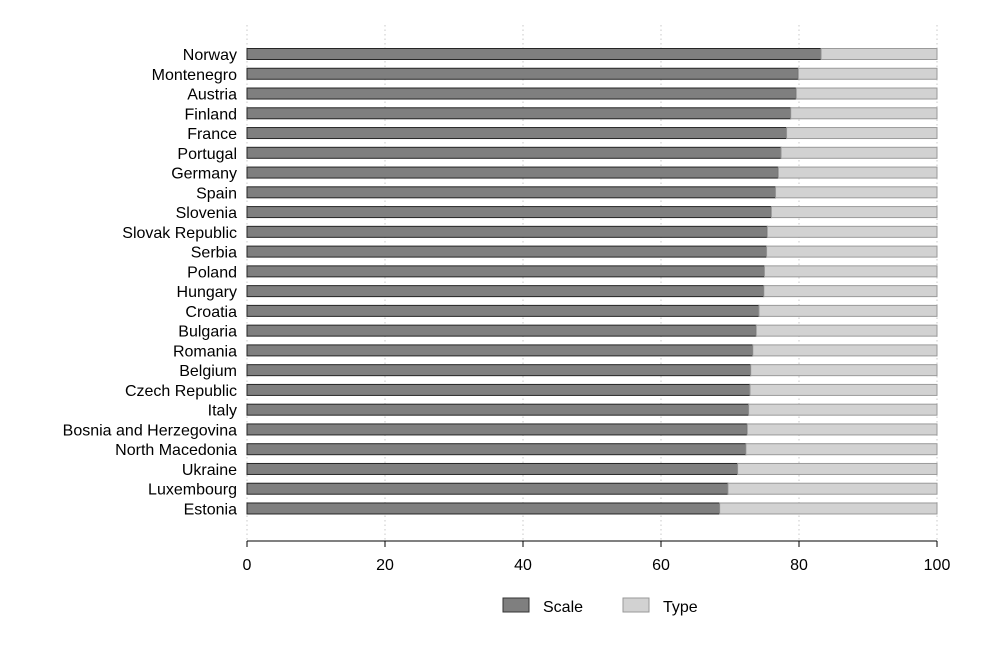 This screenshot has width=984, height=656. What do you see at coordinates (867, 73) in the screenshot?
I see `bar-type-montenegro` at bounding box center [867, 73].